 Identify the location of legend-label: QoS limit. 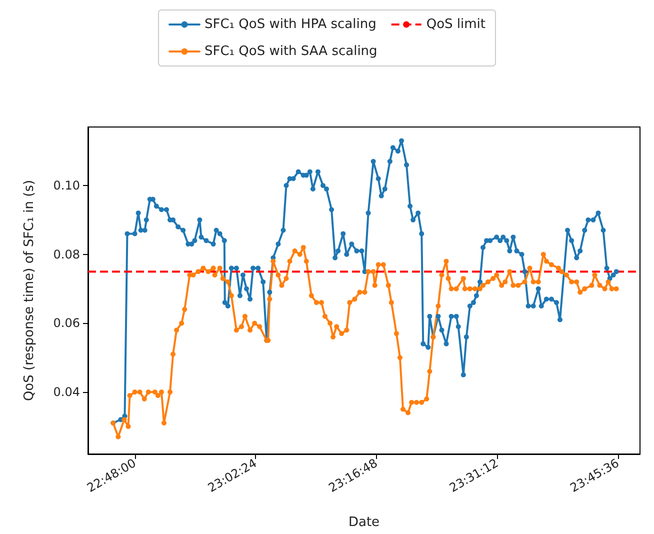
(456, 24).